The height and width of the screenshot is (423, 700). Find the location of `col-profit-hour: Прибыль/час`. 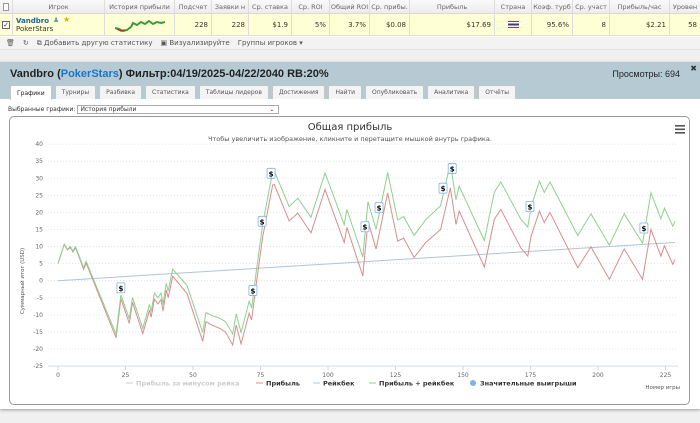

col-profit-hour: Прибыль/час is located at coordinates (640, 6).